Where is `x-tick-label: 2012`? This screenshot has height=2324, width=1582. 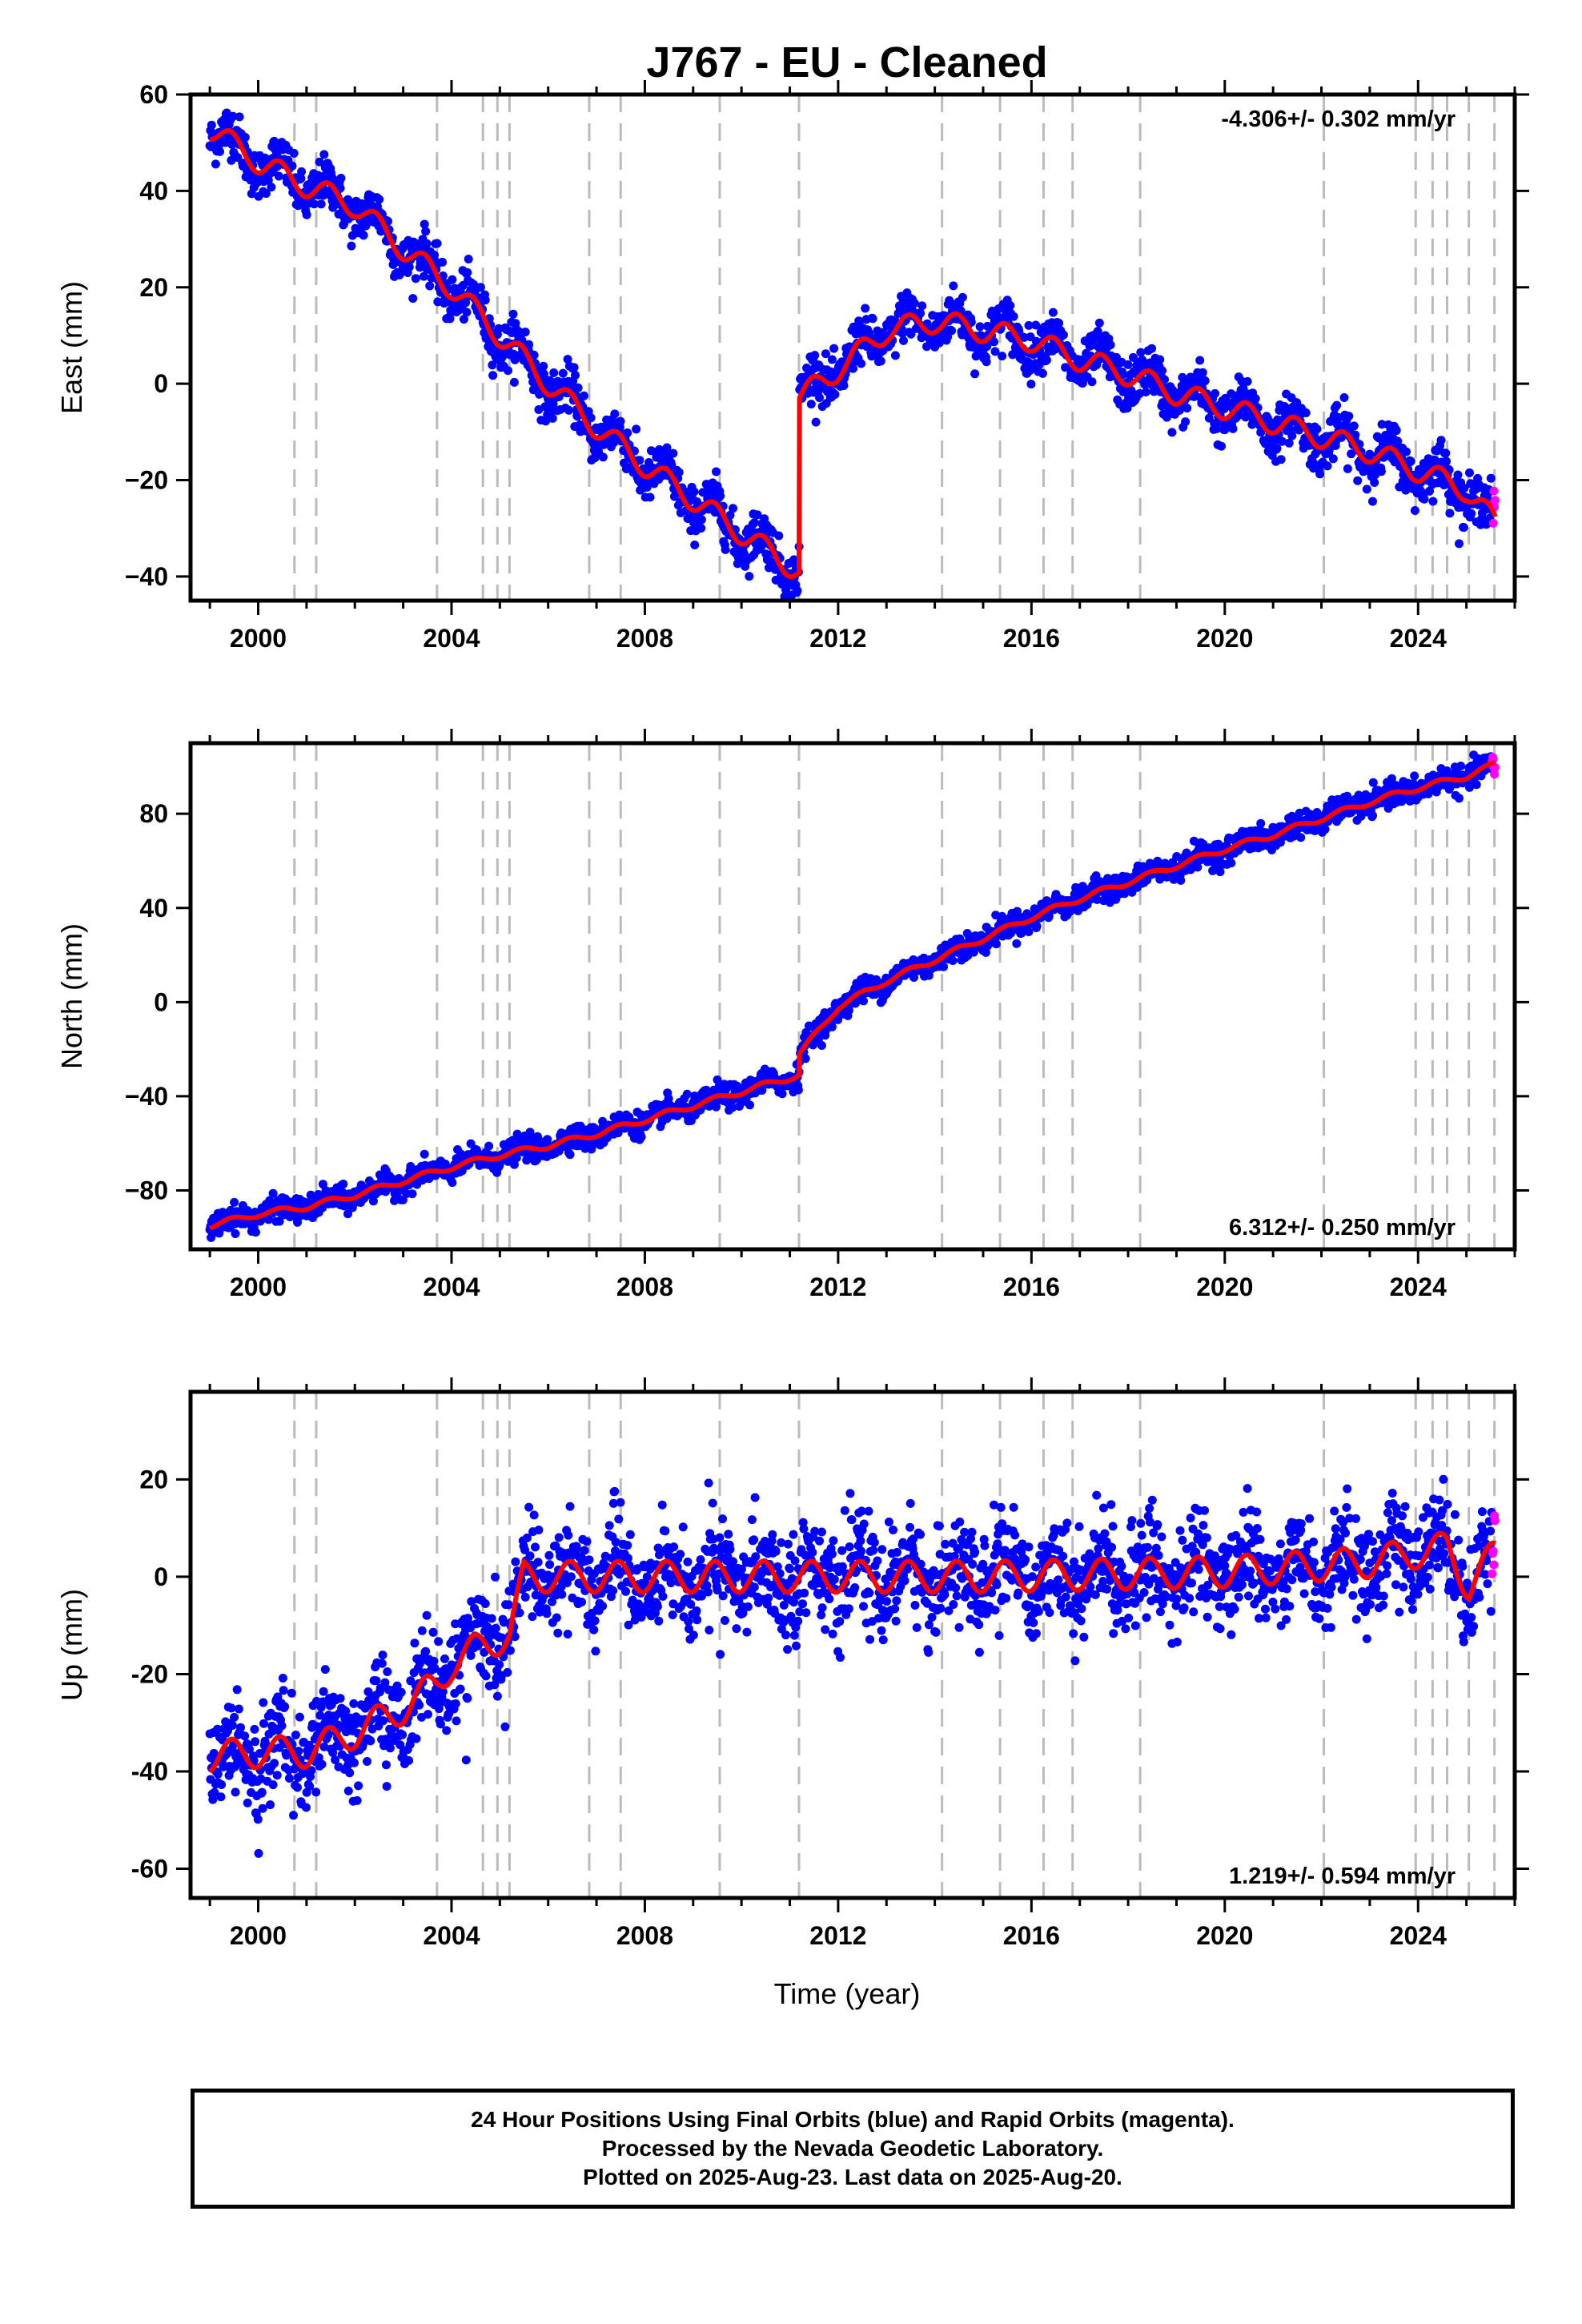 x-tick-label: 2012 is located at coordinates (838, 1287).